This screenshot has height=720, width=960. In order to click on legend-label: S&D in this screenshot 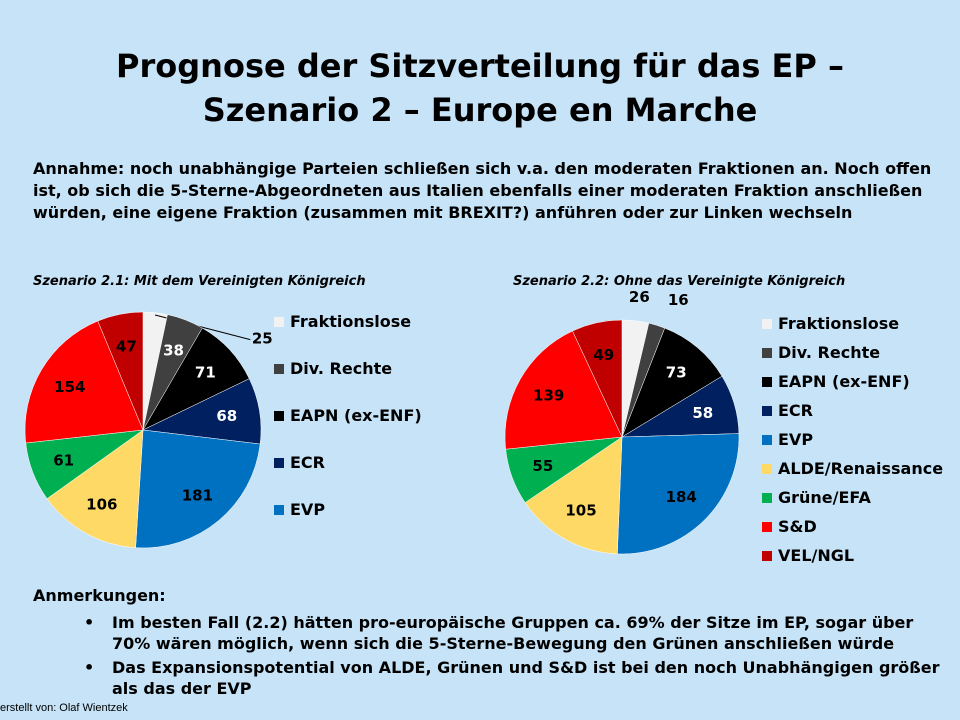, I will do `click(797, 526)`.